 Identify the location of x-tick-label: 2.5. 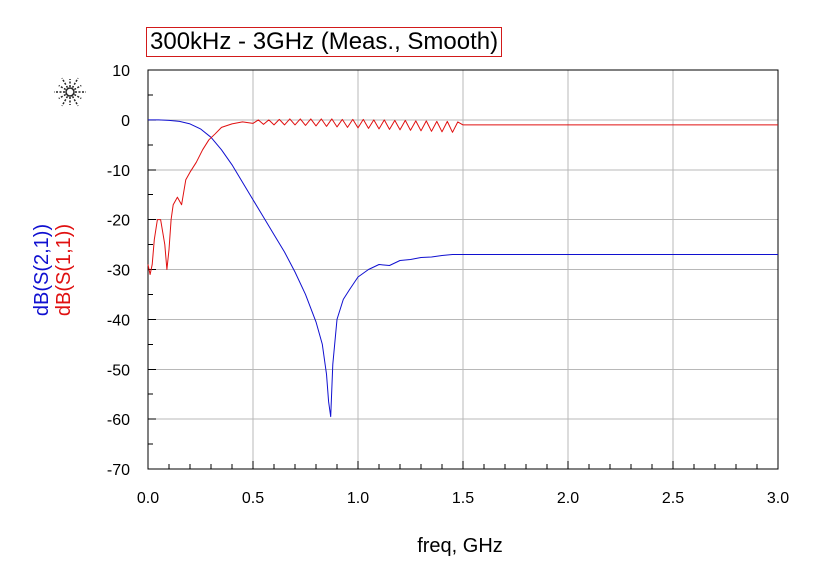
(673, 498).